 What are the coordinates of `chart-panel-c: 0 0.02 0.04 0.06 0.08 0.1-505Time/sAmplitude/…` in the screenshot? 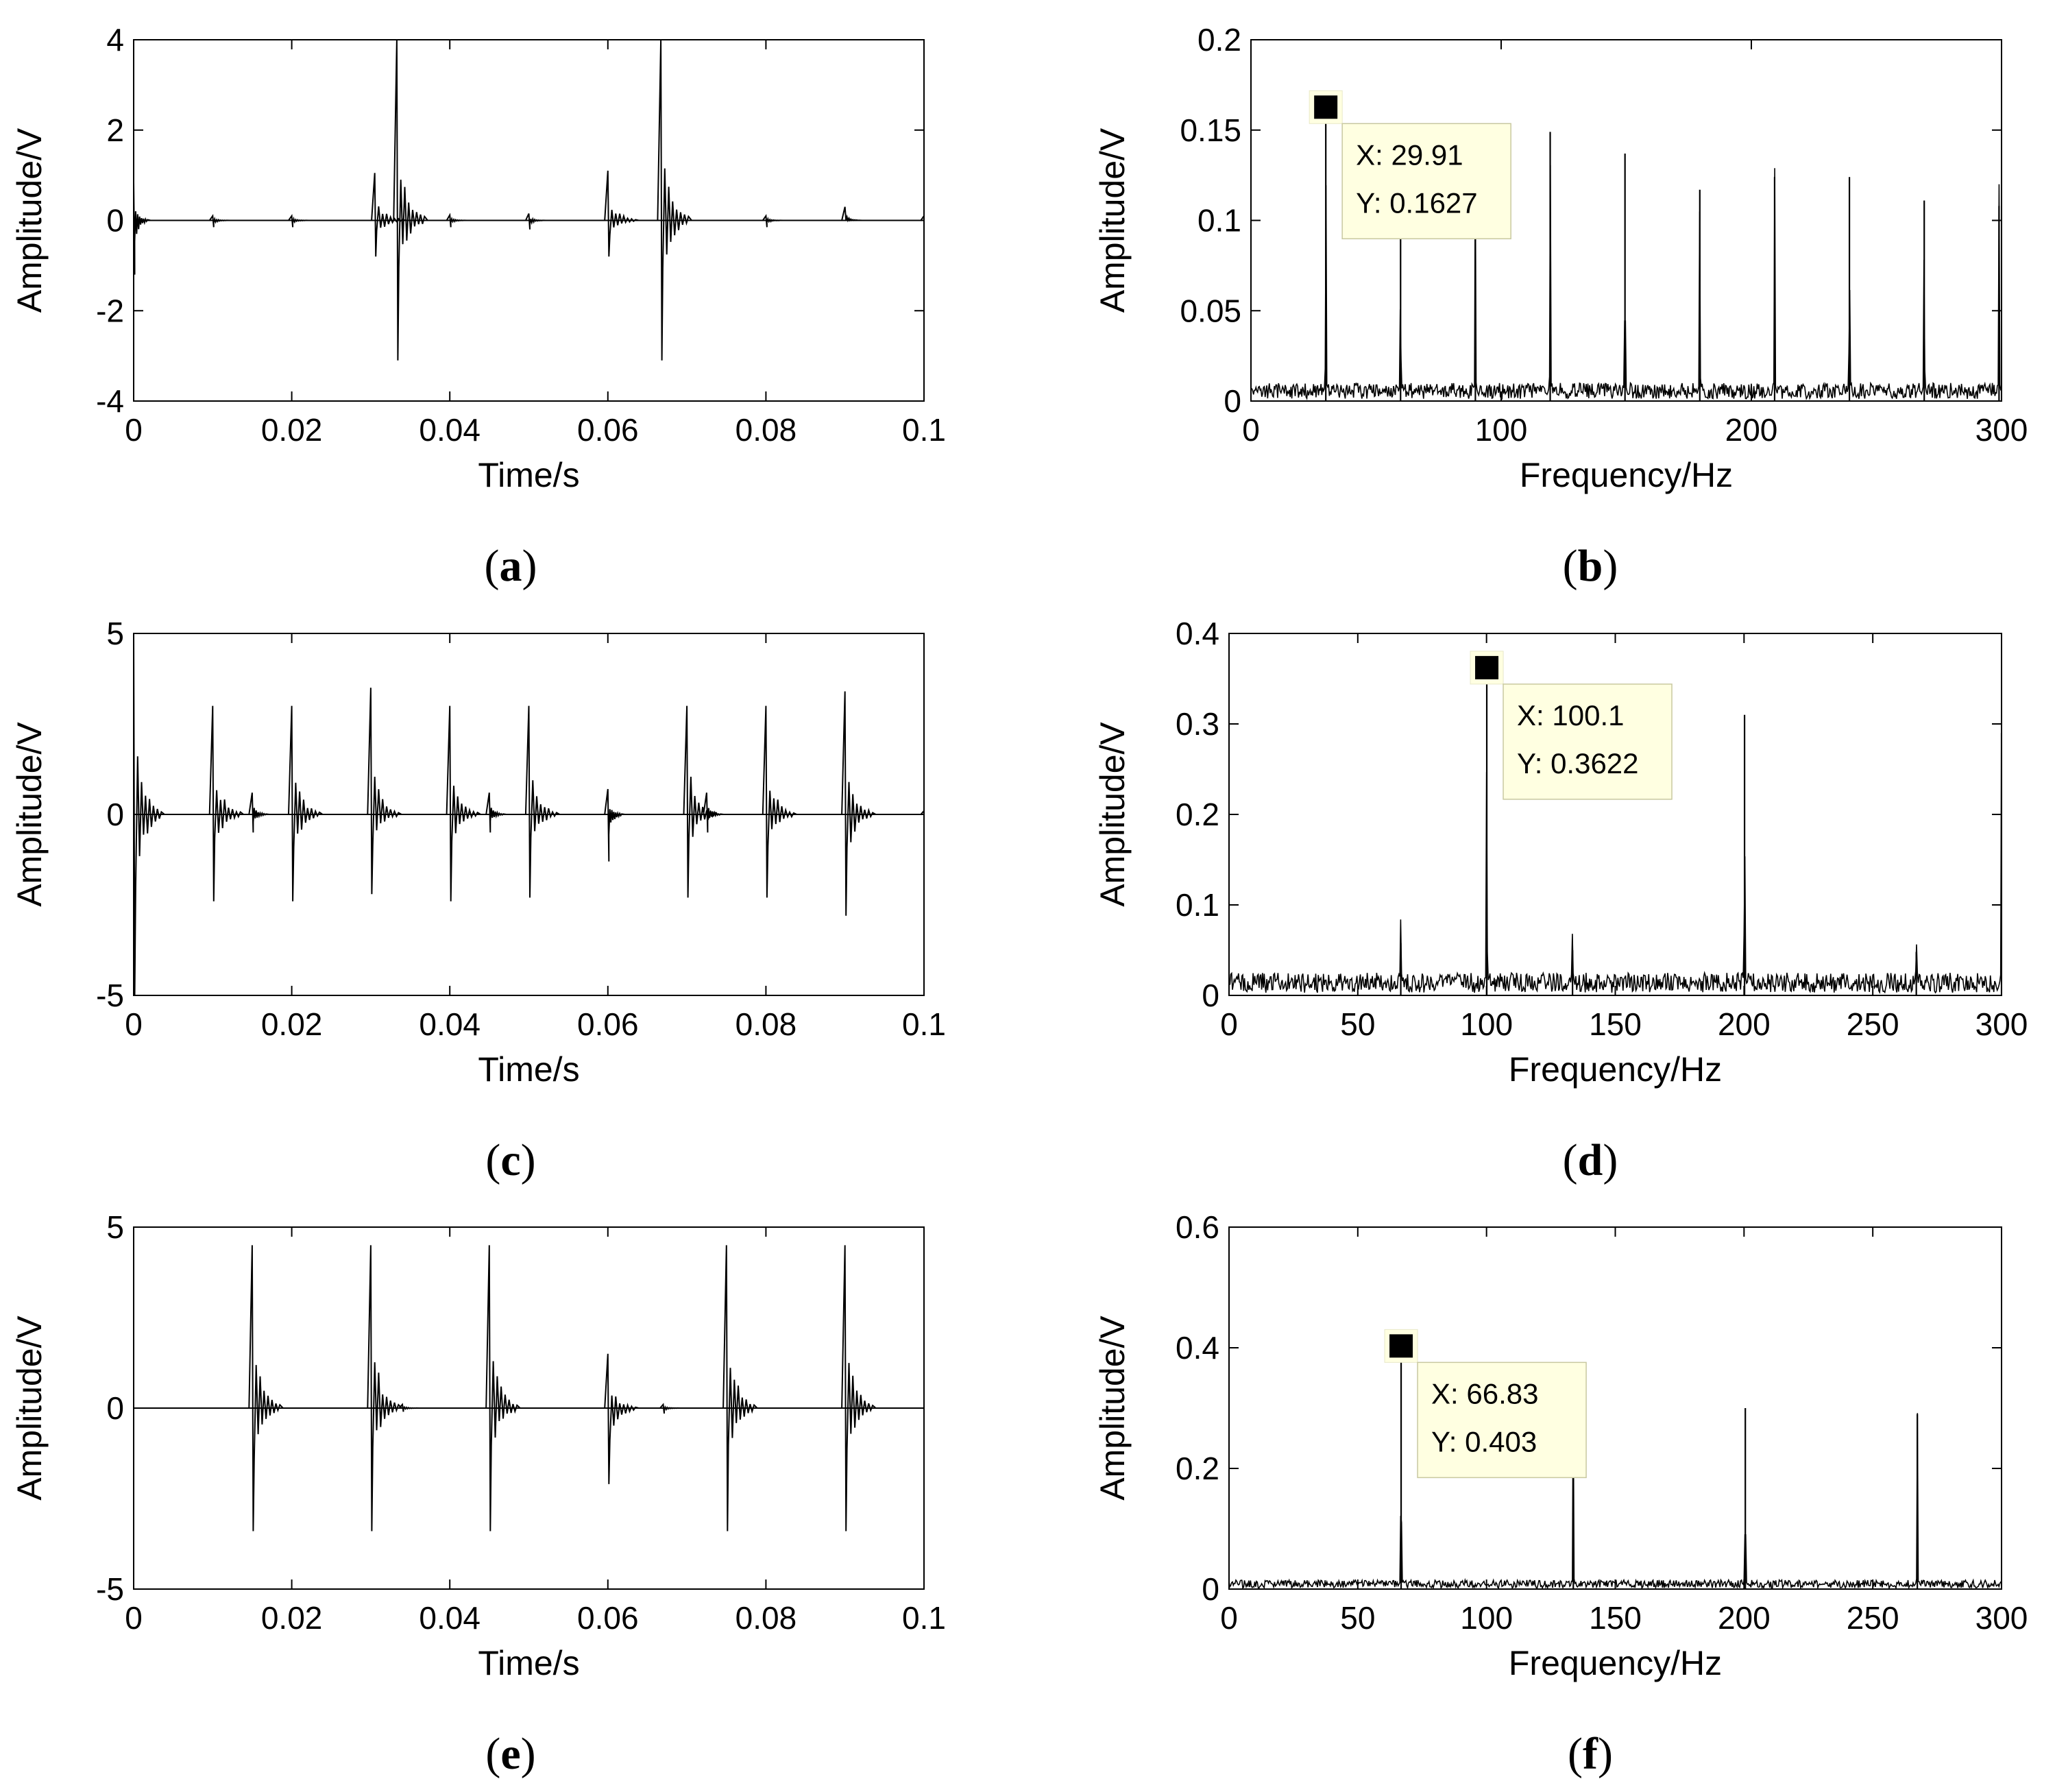 It's located at (478, 900).